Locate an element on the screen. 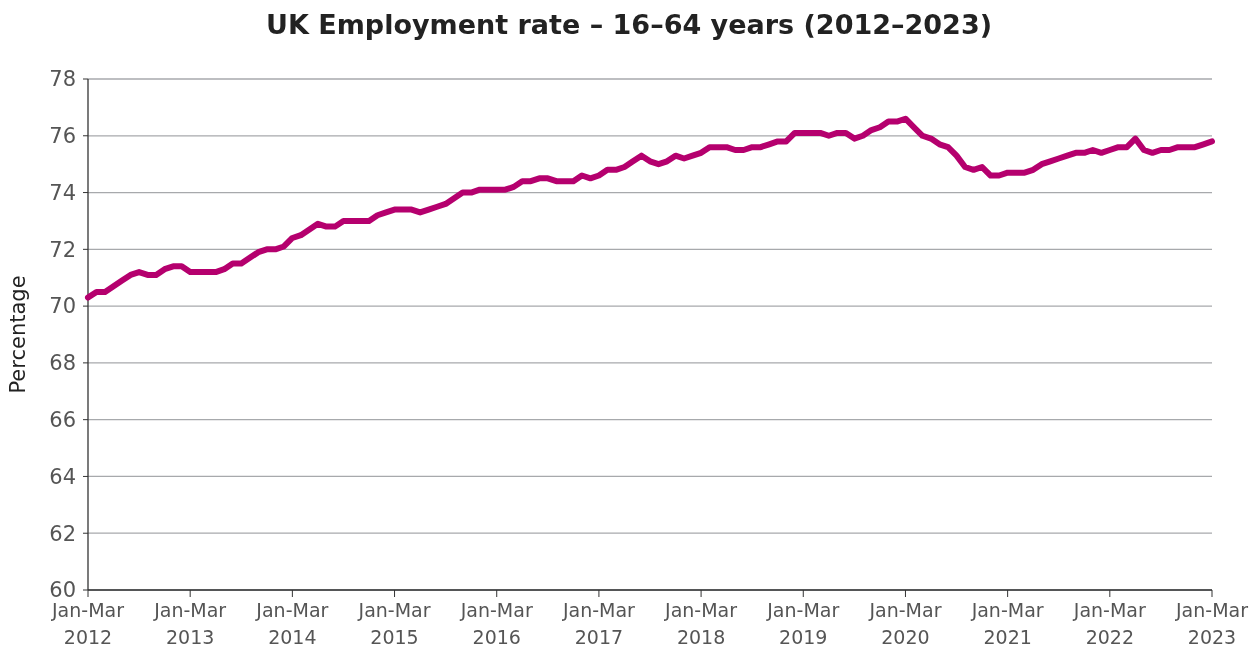  y-tick-label: 78 is located at coordinates (62, 79).